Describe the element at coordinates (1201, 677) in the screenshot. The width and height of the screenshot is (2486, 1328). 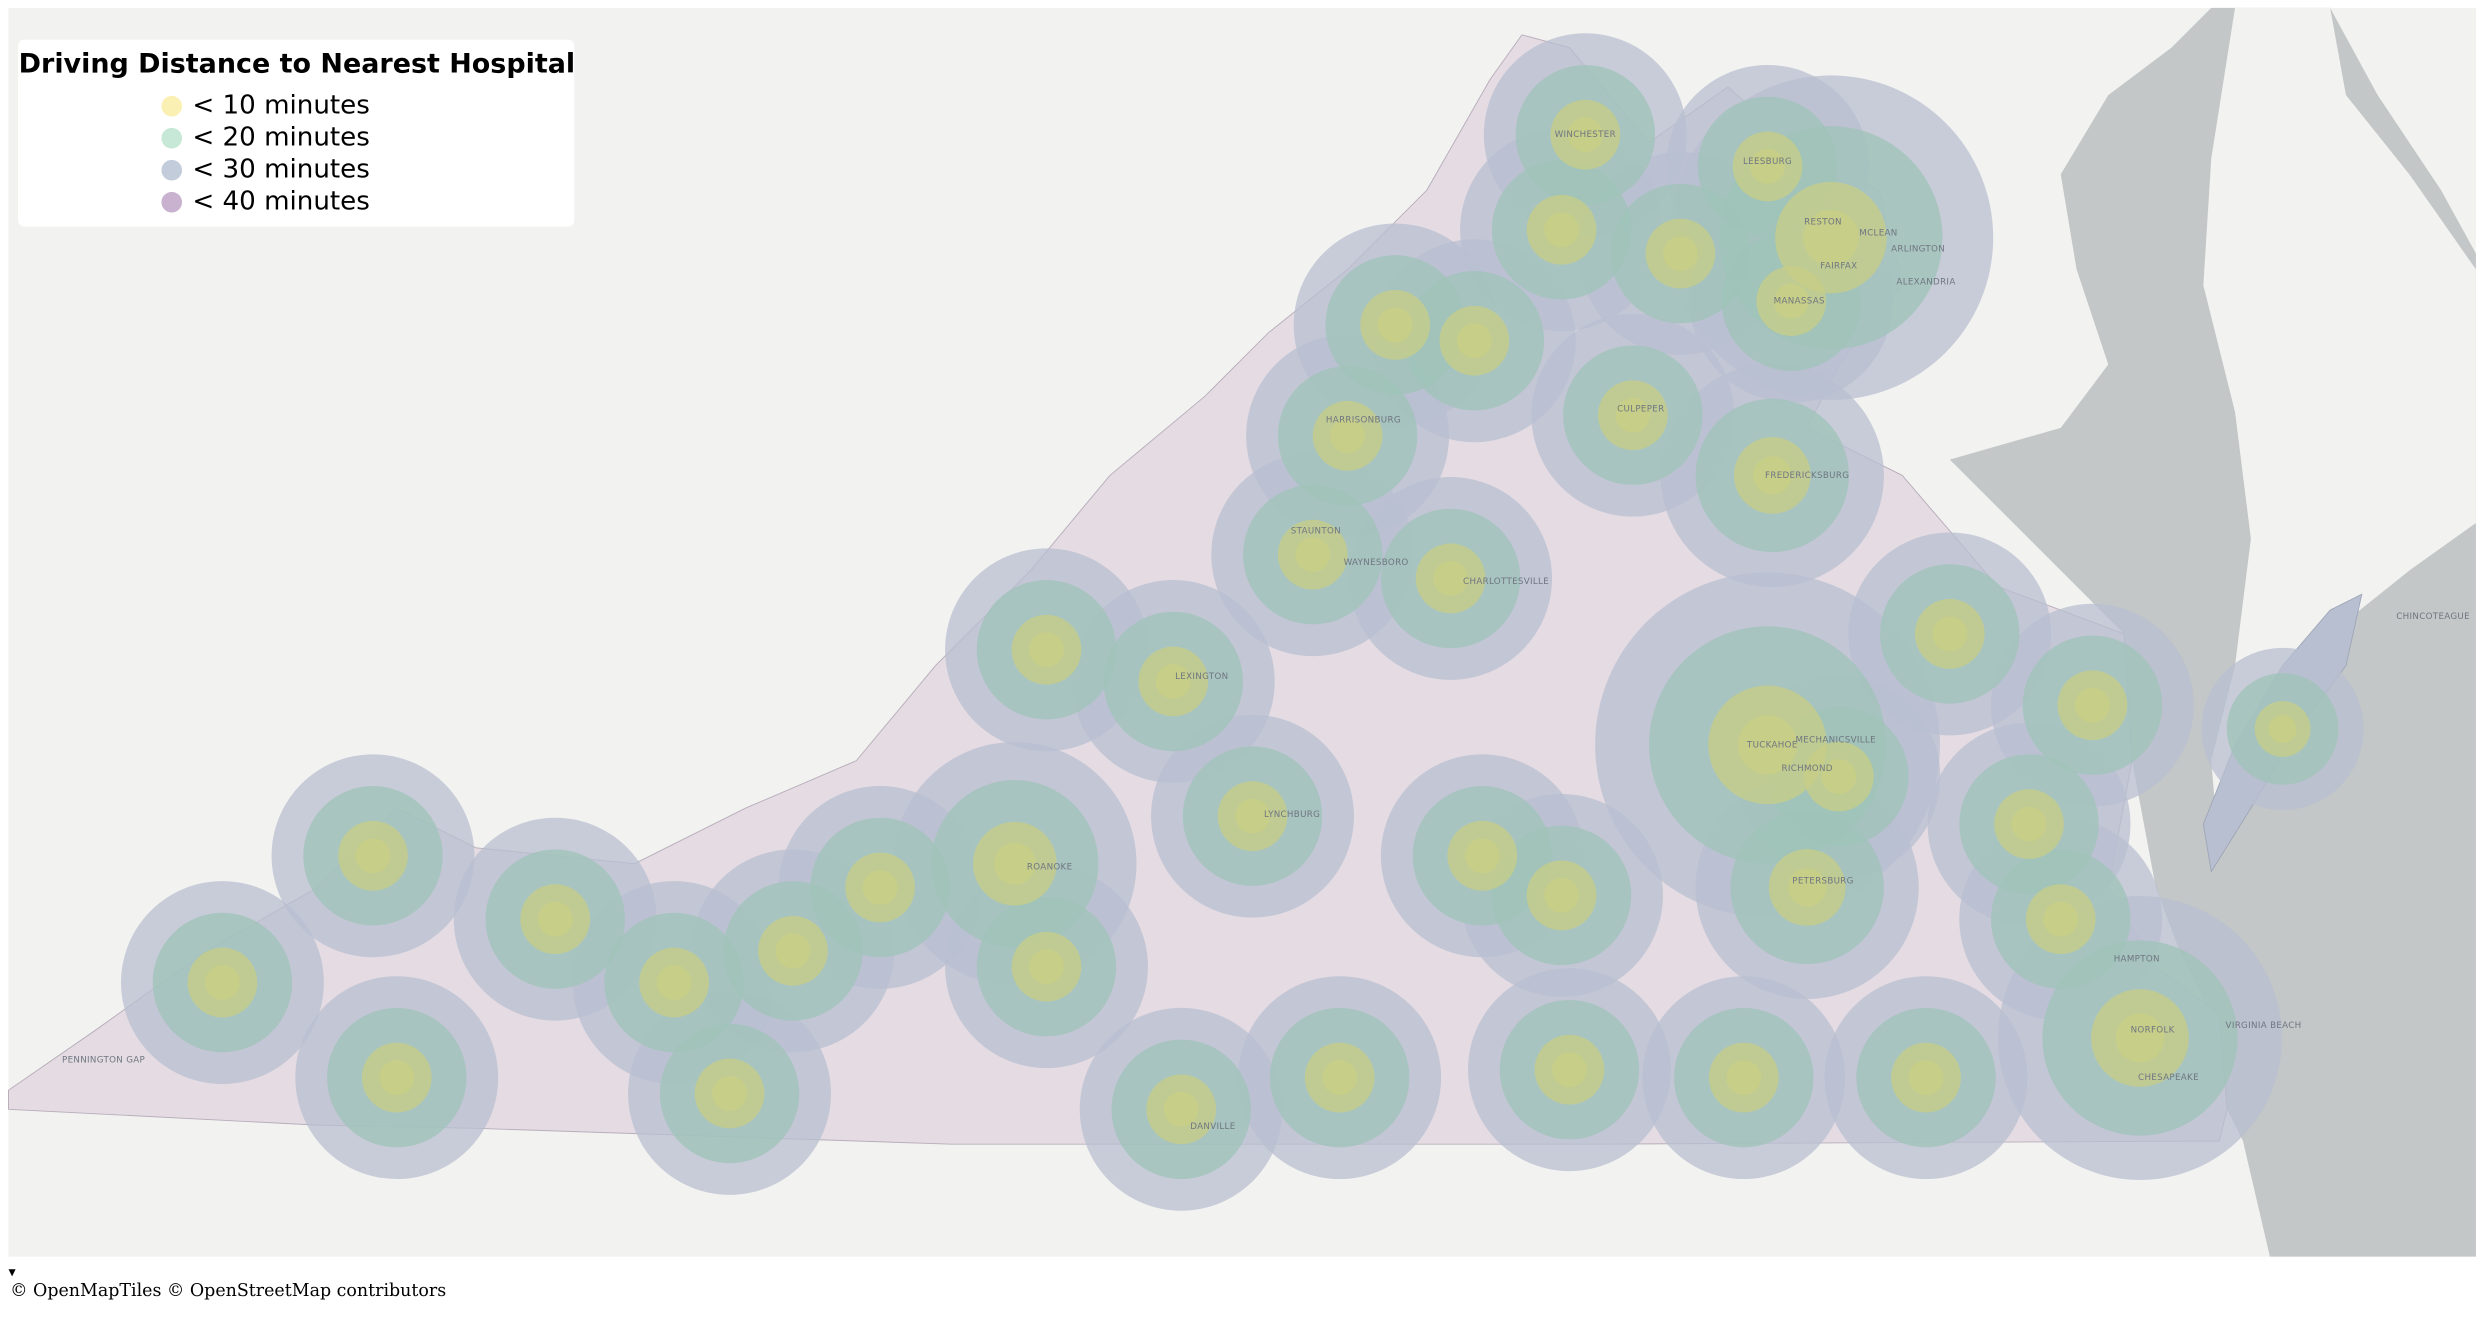
I see `place-label: LEXINGTON` at that location.